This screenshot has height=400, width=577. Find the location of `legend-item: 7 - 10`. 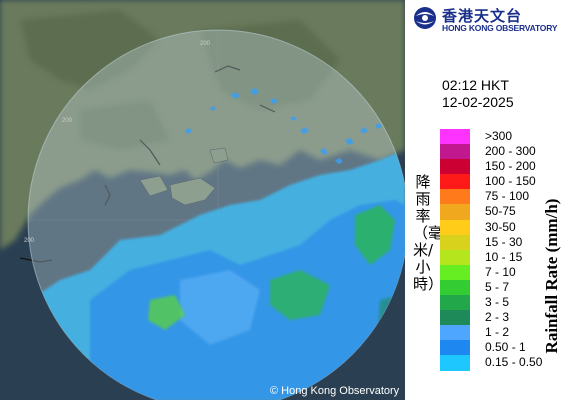

legend-item: 7 - 10 is located at coordinates (496, 272).